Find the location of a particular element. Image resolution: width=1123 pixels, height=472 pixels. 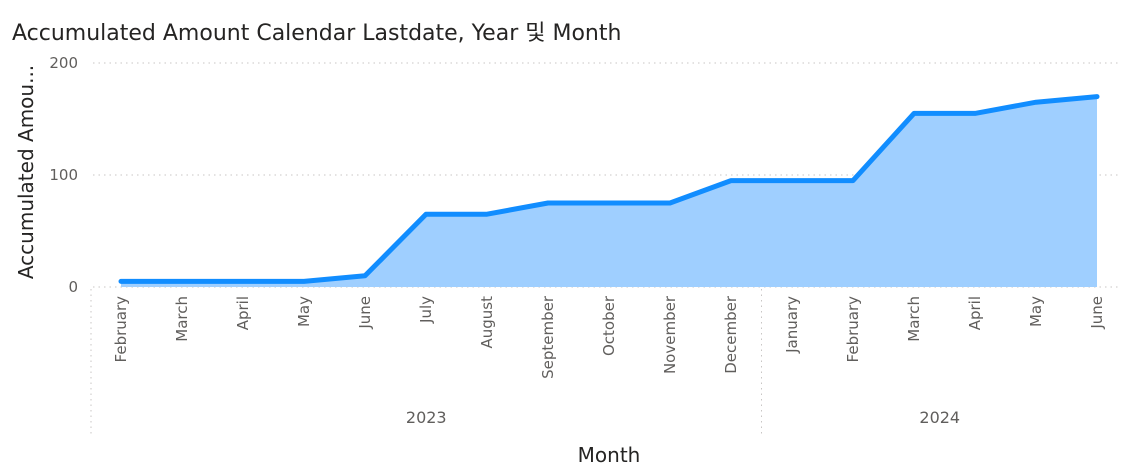

x-tick-label: August is located at coordinates (487, 322).